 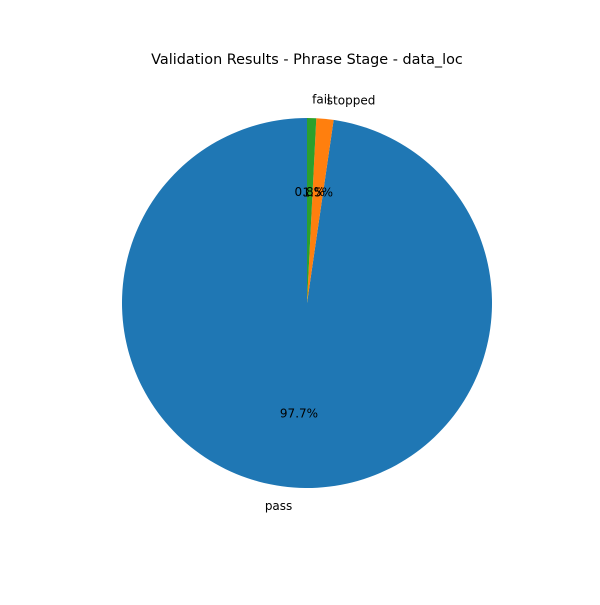 What do you see at coordinates (318, 193) in the screenshot?
I see `percent-label-stopped: 1.5%` at bounding box center [318, 193].